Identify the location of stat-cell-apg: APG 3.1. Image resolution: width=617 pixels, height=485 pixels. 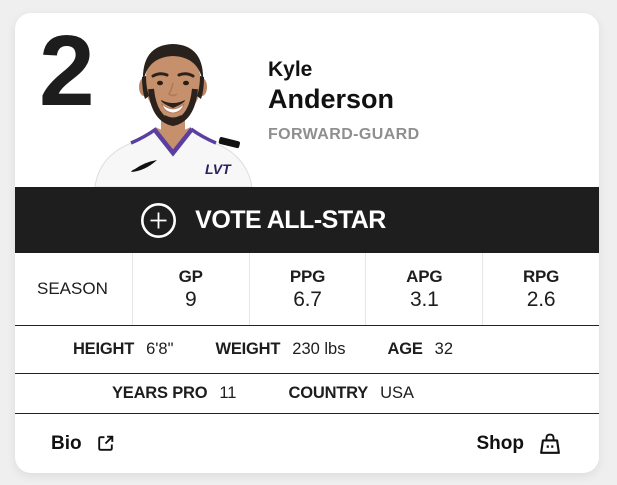
(423, 289).